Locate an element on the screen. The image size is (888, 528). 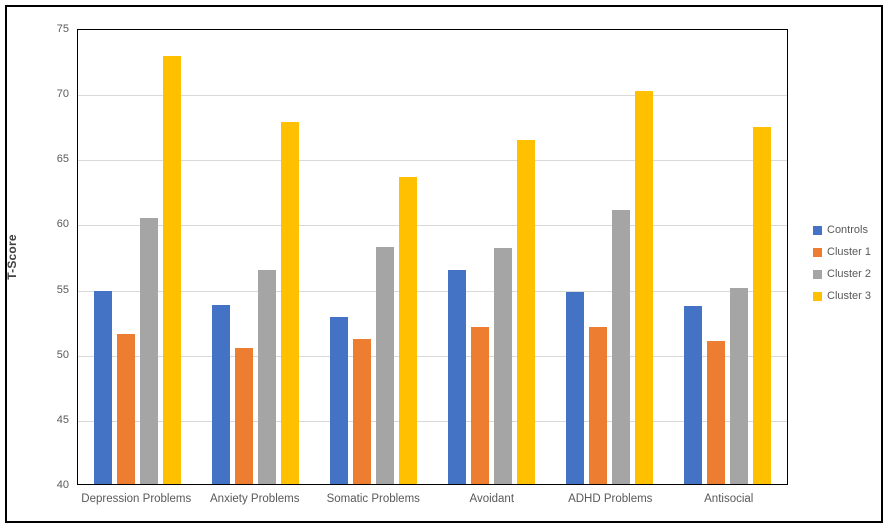
x-tick-label-1: Anxiety Problems is located at coordinates (255, 499).